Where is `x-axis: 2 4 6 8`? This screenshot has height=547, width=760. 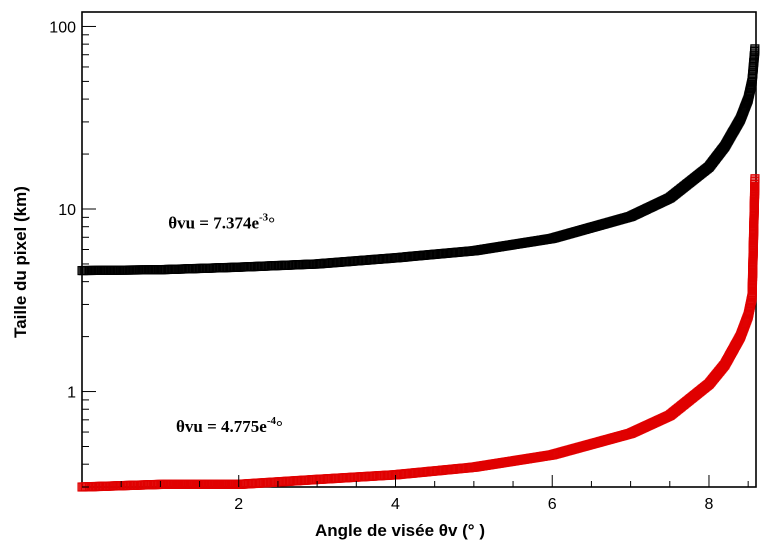
x-axis: 2 4 6 8 is located at coordinates (434, 494).